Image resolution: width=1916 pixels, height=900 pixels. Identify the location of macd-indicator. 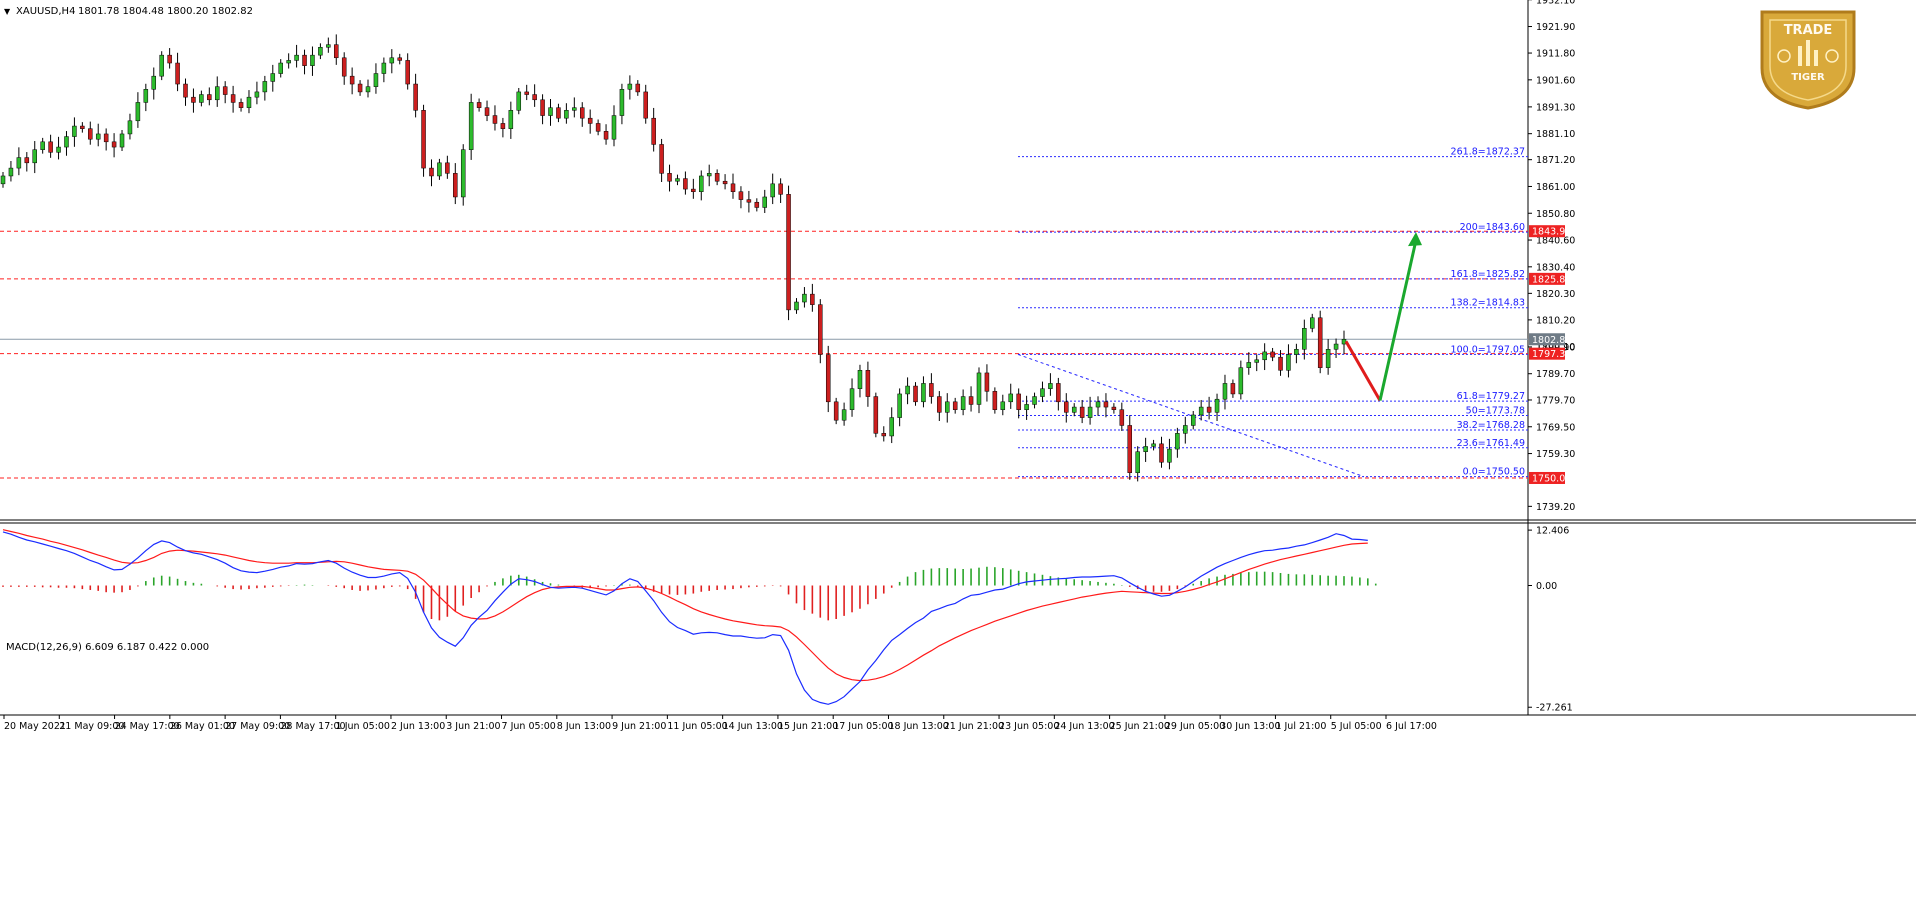
(689, 617).